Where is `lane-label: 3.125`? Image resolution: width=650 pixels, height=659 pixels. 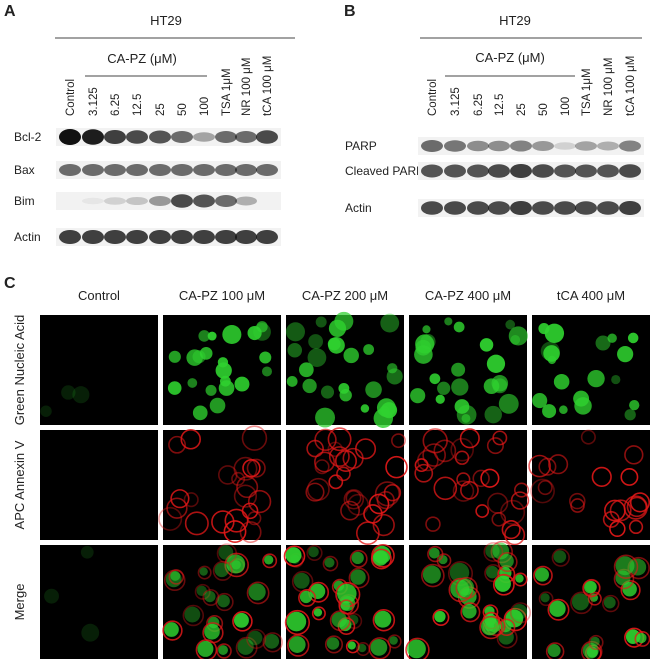 lane-label: 3.125 is located at coordinates (456, 101).